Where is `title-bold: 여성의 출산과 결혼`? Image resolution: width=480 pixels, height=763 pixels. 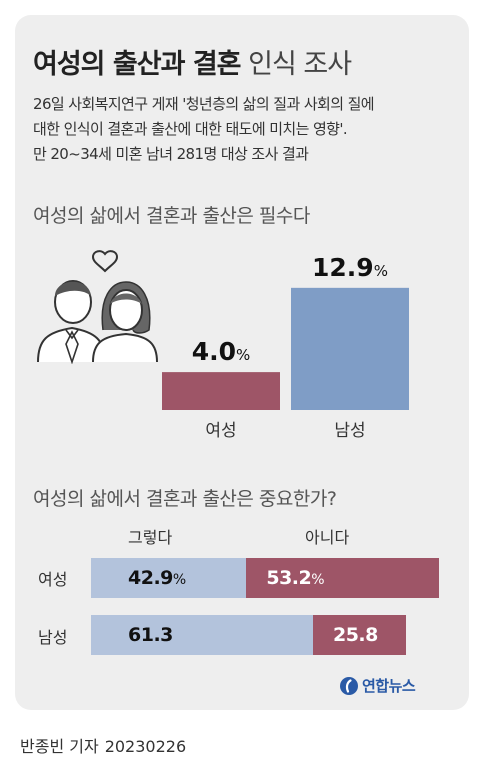
title-bold: 여성의 출산과 결혼 is located at coordinates (137, 64).